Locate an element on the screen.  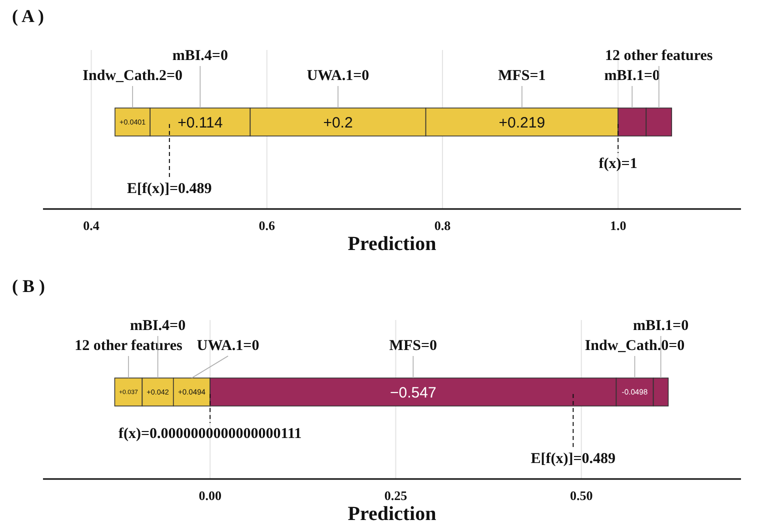
ref-line-label: f(x)=1 is located at coordinates (618, 164).